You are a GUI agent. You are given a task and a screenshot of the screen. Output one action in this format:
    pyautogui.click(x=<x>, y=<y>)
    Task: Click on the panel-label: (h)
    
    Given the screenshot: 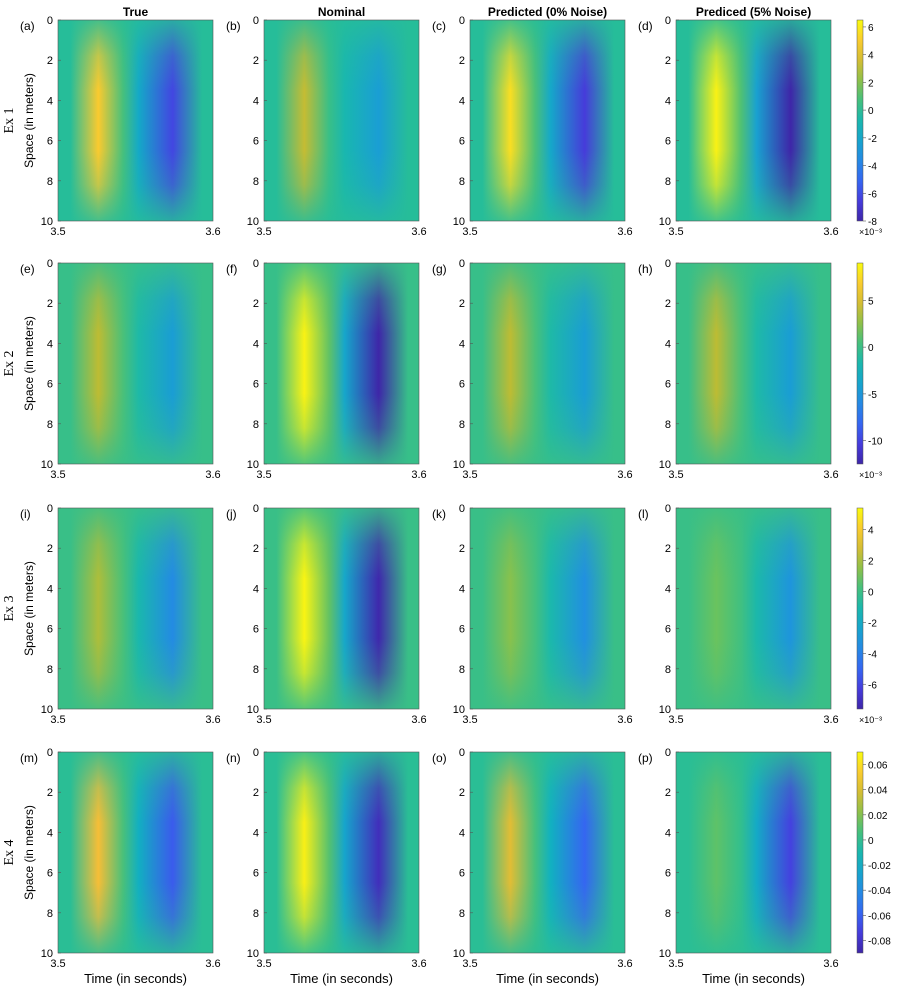 What is the action you would take?
    pyautogui.click(x=645, y=269)
    